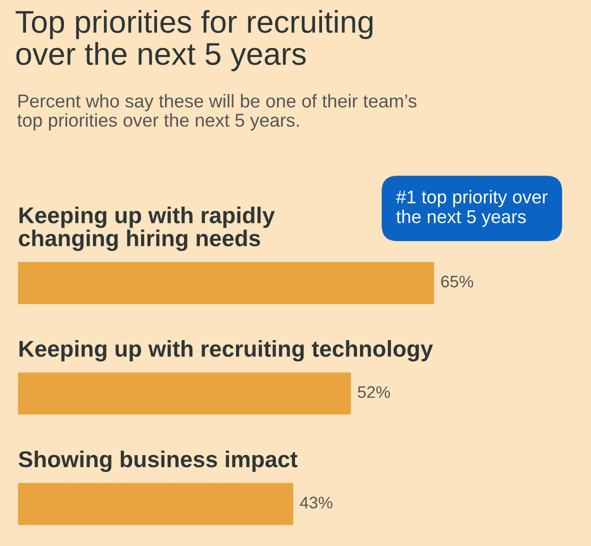 The height and width of the screenshot is (546, 591). What do you see at coordinates (194, 41) in the screenshot?
I see `chart-title: Top priorities for recruiting over the next 5 years` at bounding box center [194, 41].